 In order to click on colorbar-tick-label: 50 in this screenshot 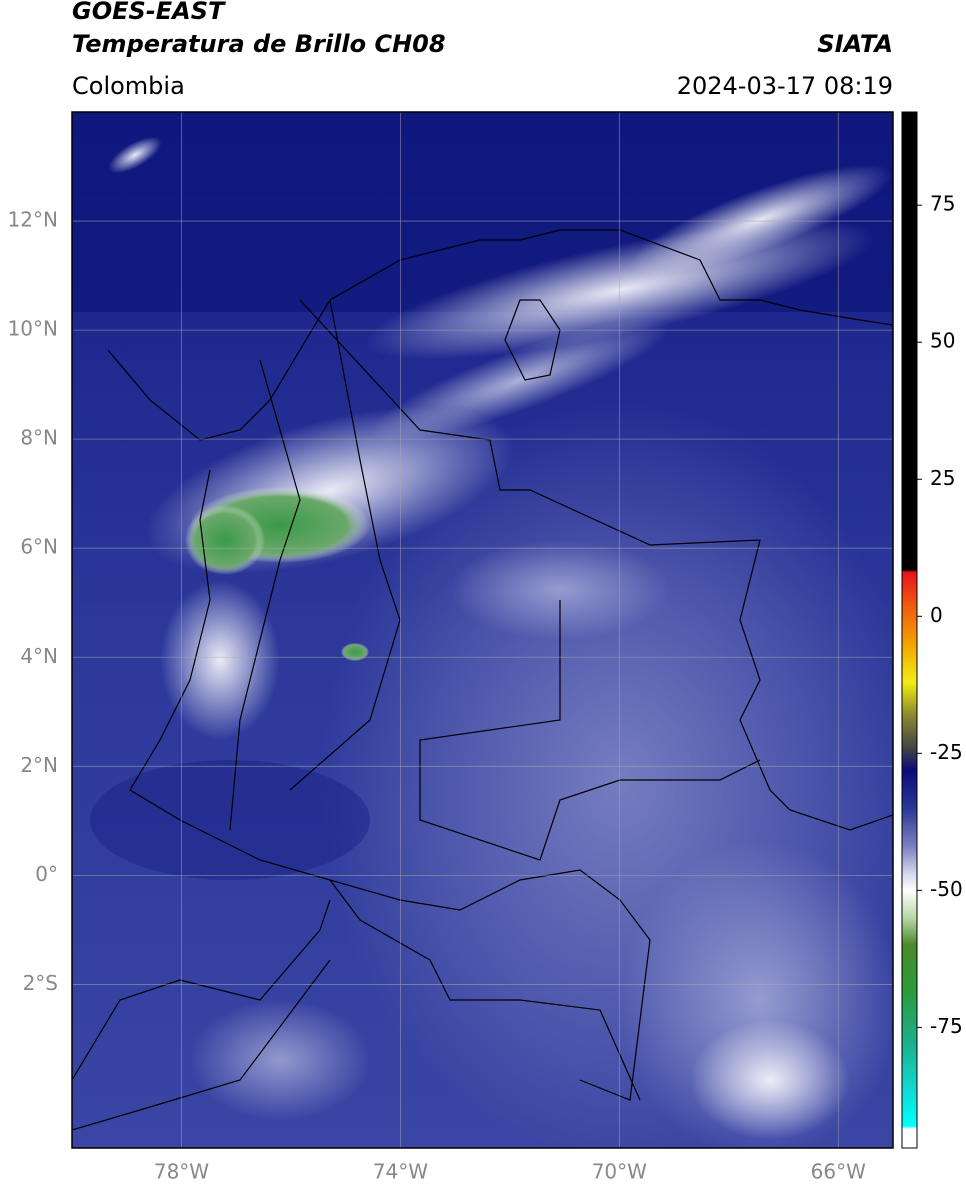, I will do `click(942, 341)`.